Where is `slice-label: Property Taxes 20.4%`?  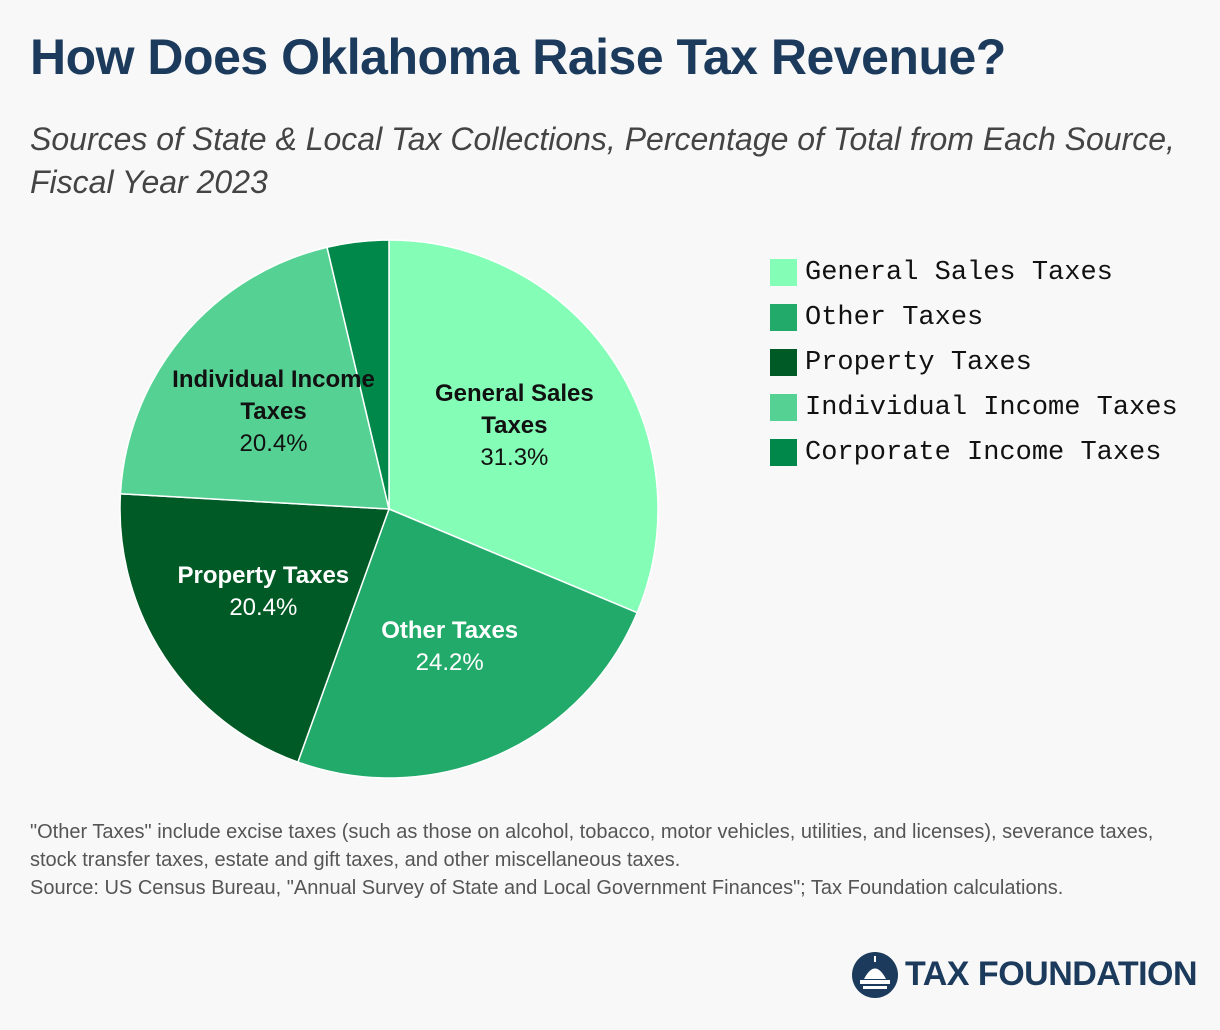
slice-label: Property Taxes 20.4% is located at coordinates (263, 592).